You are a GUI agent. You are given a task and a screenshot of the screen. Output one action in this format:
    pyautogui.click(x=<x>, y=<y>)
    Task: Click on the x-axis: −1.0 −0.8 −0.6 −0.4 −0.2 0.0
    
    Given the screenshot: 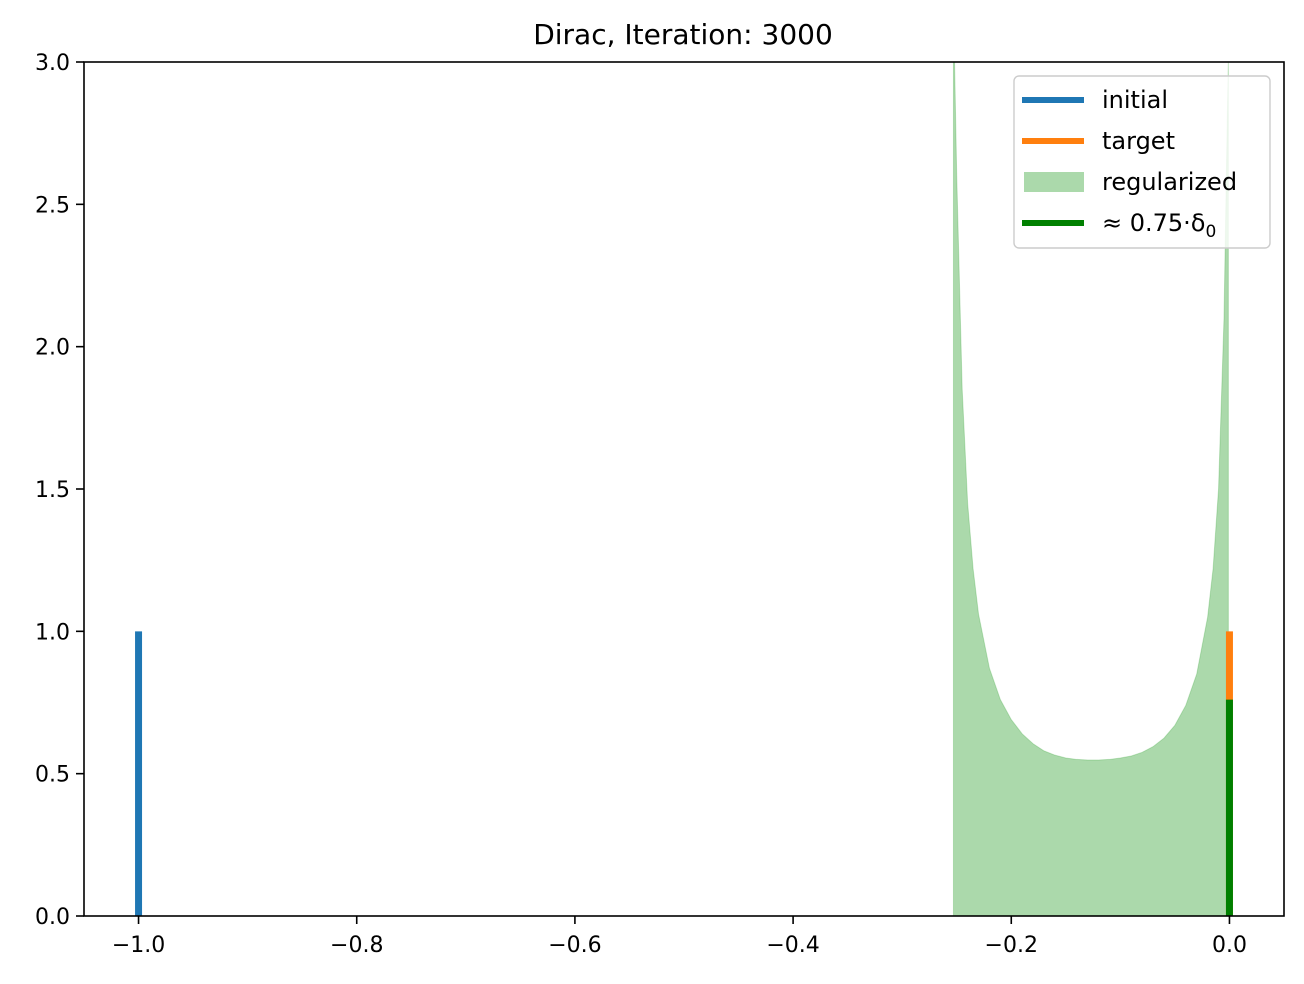 What is the action you would take?
    pyautogui.click(x=679, y=937)
    